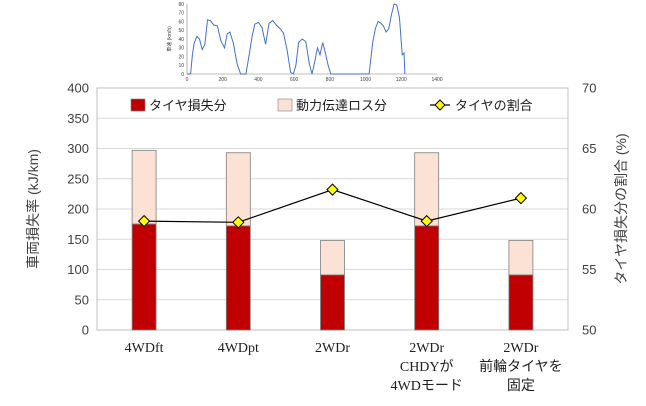 This screenshot has width=646, height=406. Describe the element at coordinates (181, 5) in the screenshot. I see `inset-y-tick-label: 80` at that location.